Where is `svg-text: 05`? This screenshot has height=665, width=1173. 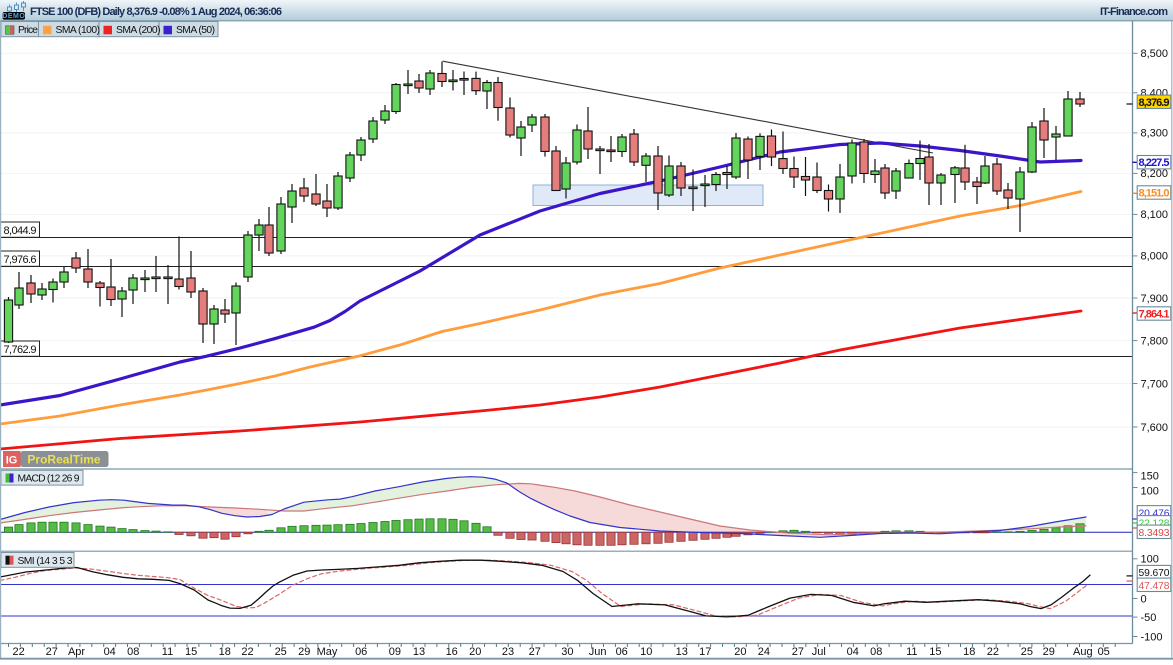 svg-text: 05 is located at coordinates (1104, 652).